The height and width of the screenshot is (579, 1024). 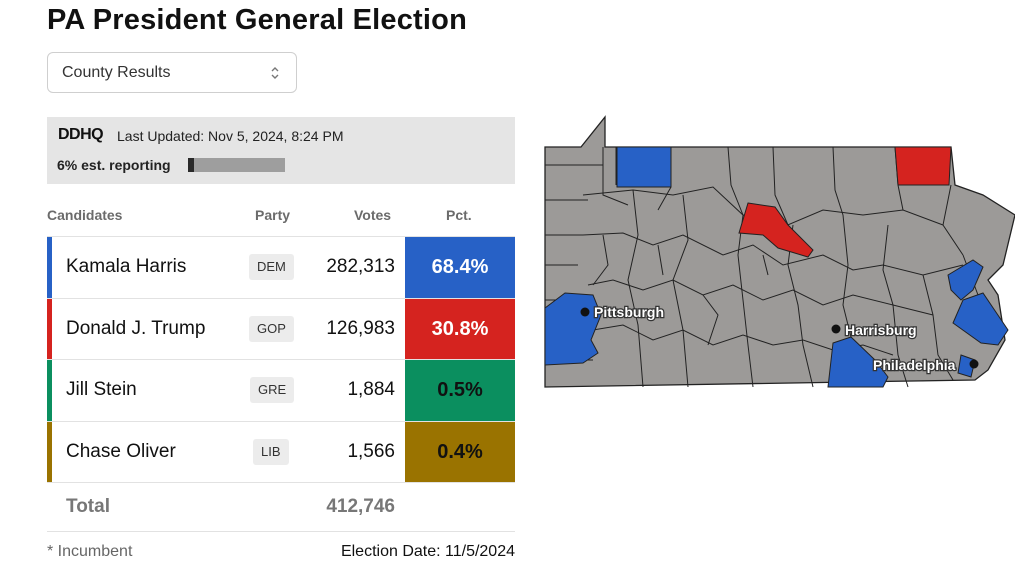 What do you see at coordinates (114, 165) in the screenshot?
I see `reporting-label: 6% est. reporting` at bounding box center [114, 165].